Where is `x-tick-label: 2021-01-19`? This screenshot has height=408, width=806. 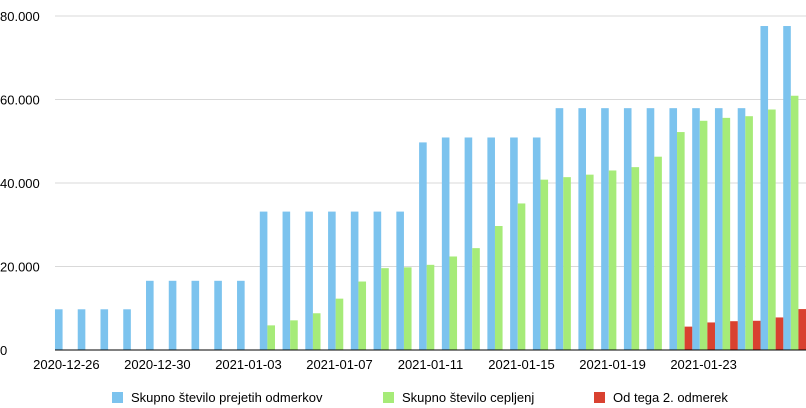
x-tick-label: 2021-01-19 is located at coordinates (612, 364).